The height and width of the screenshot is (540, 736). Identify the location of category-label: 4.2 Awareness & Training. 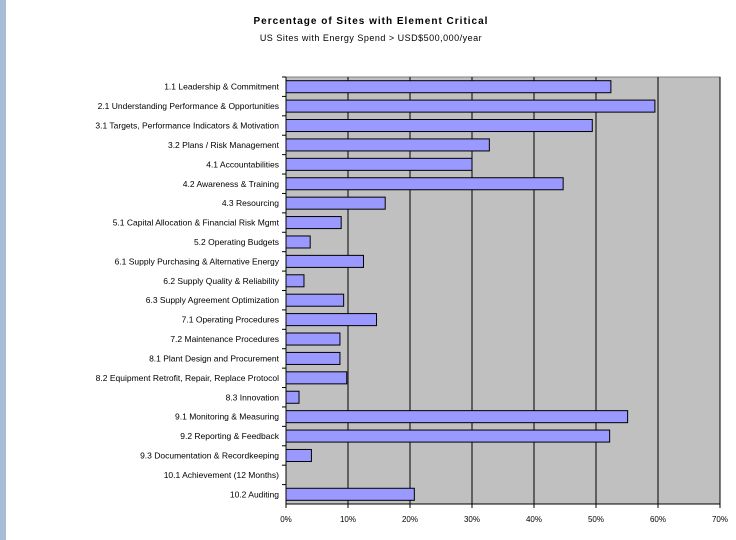
(231, 184).